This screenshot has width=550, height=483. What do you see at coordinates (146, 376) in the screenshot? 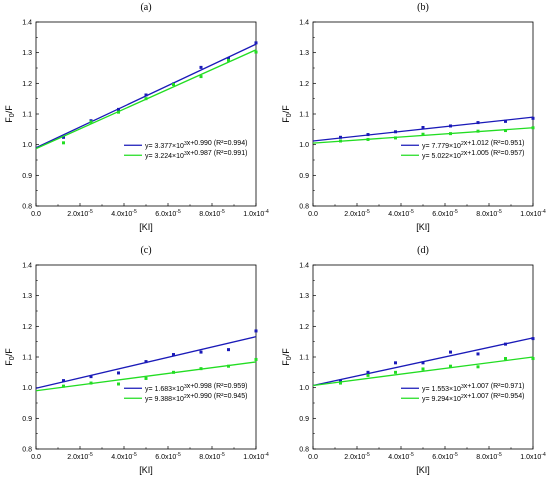
I see `fit-line-green` at bounding box center [146, 376].